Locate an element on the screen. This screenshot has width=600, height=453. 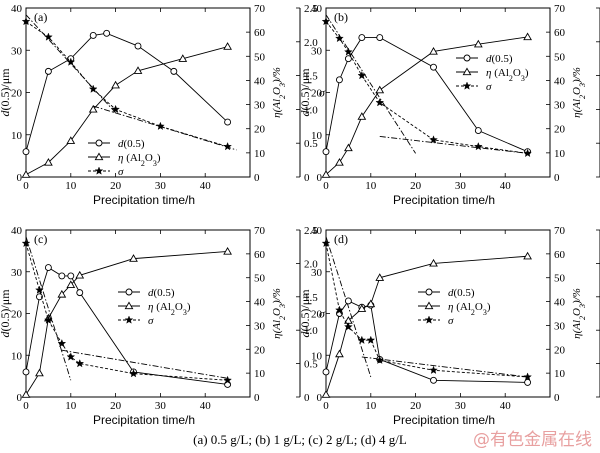
y-sigma-tick-label: 1.0 is located at coordinates (311, 331).